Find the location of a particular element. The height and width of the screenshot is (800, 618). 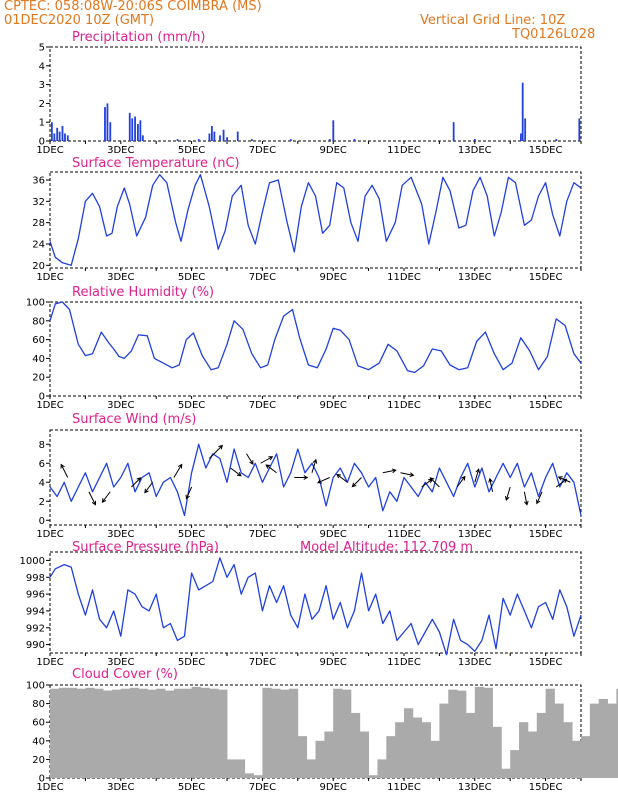

product-code: TQ0126L028 is located at coordinates (554, 34).